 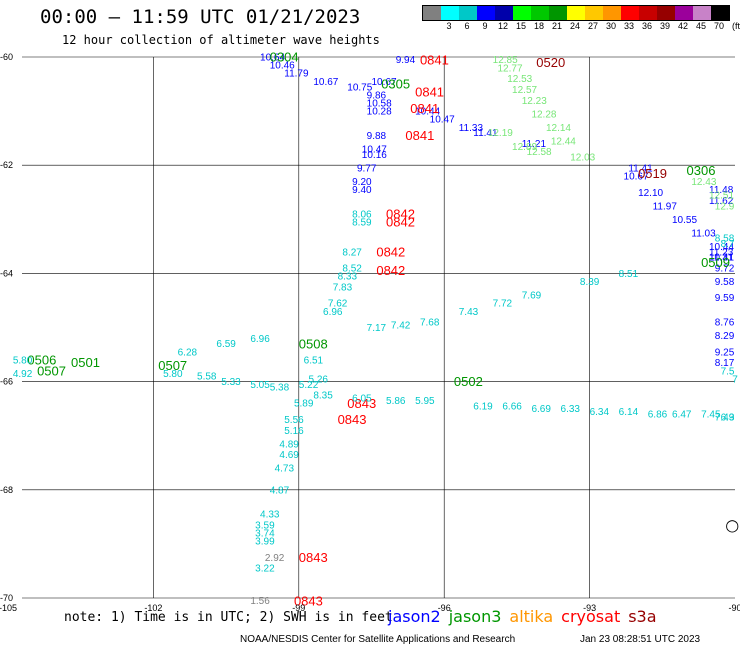 What do you see at coordinates (23, 374) in the screenshot?
I see `wave-height-label: 4.92` at bounding box center [23, 374].